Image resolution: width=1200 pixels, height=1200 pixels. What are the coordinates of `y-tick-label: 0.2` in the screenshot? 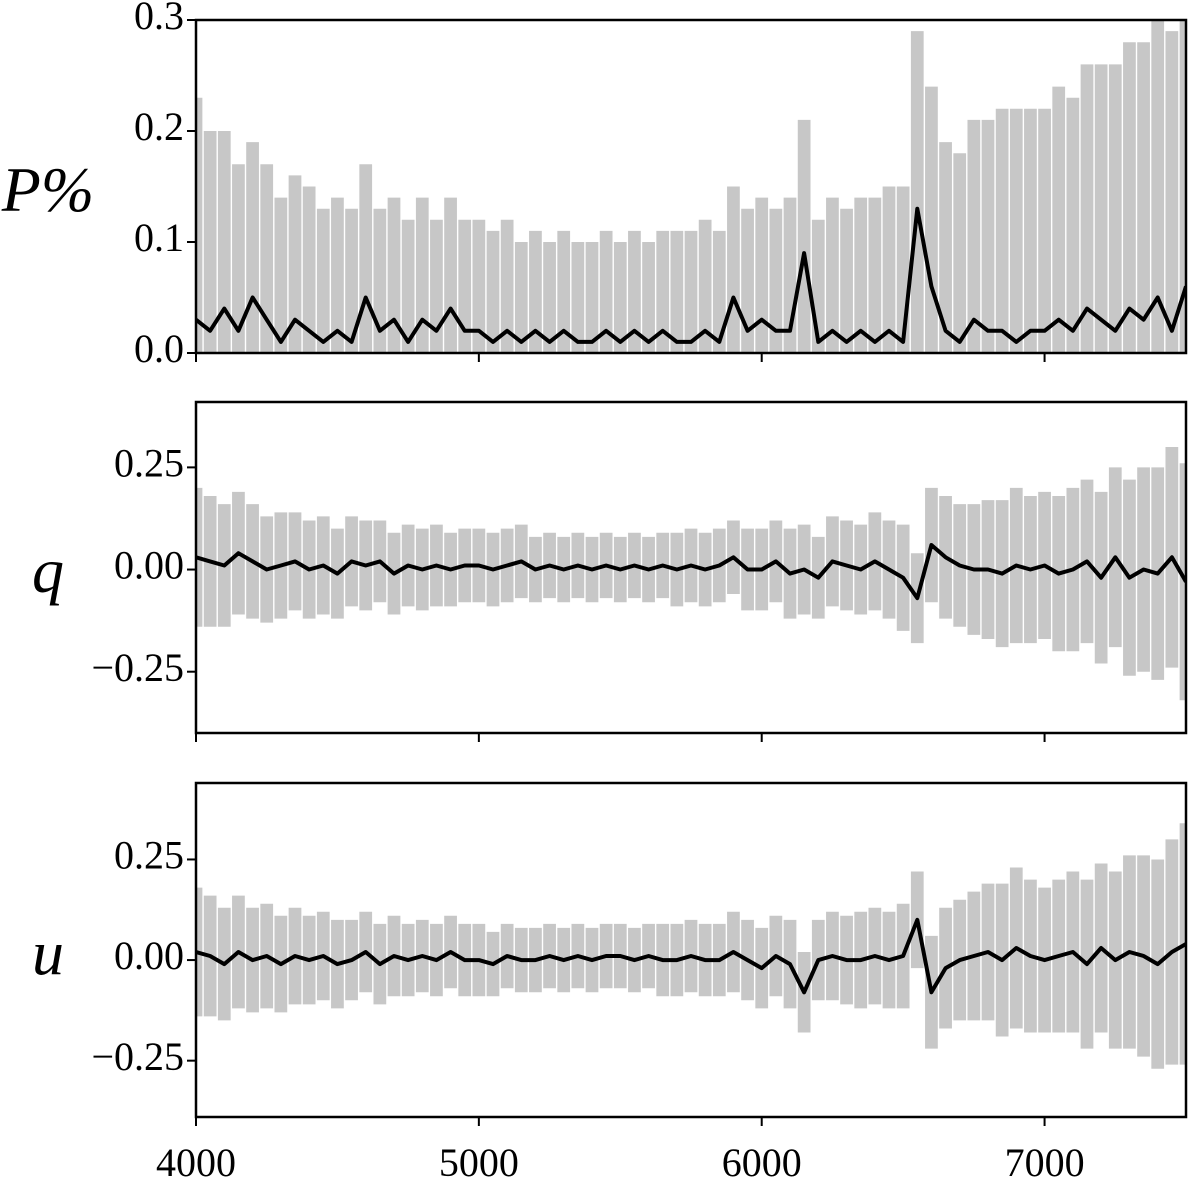 It's located at (159, 126).